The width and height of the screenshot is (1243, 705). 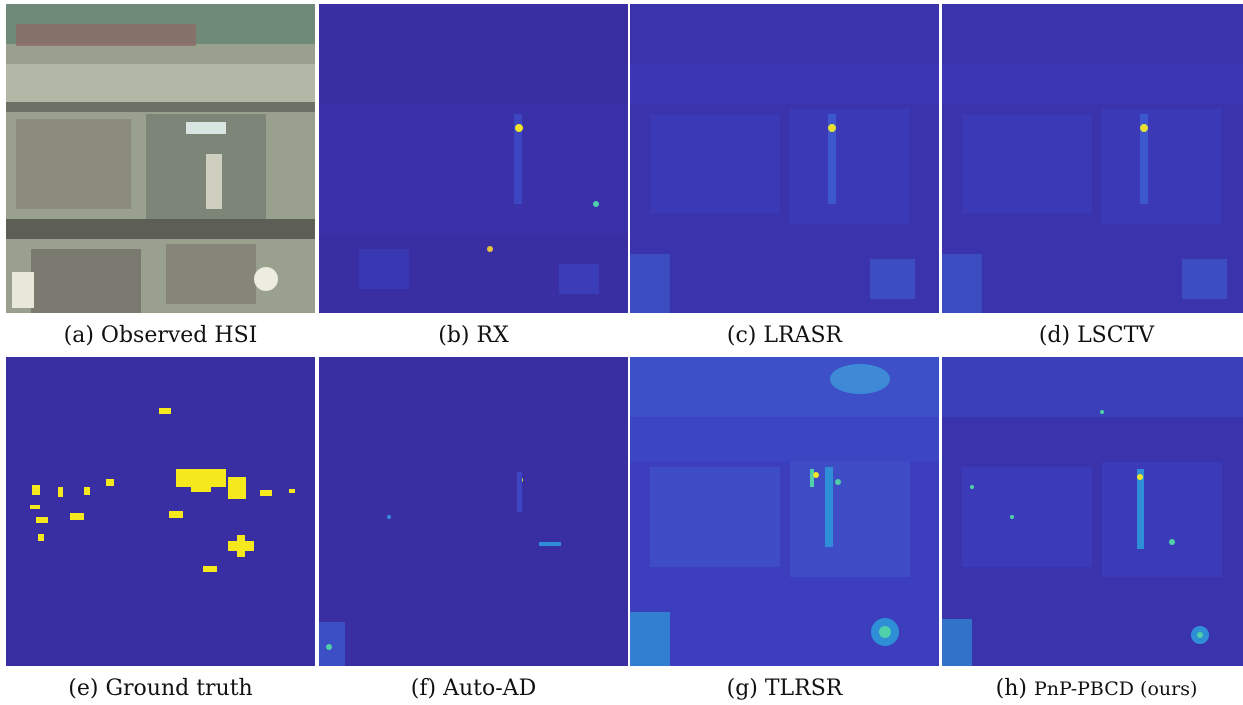 I want to click on panel-auto-ad, so click(x=473, y=511).